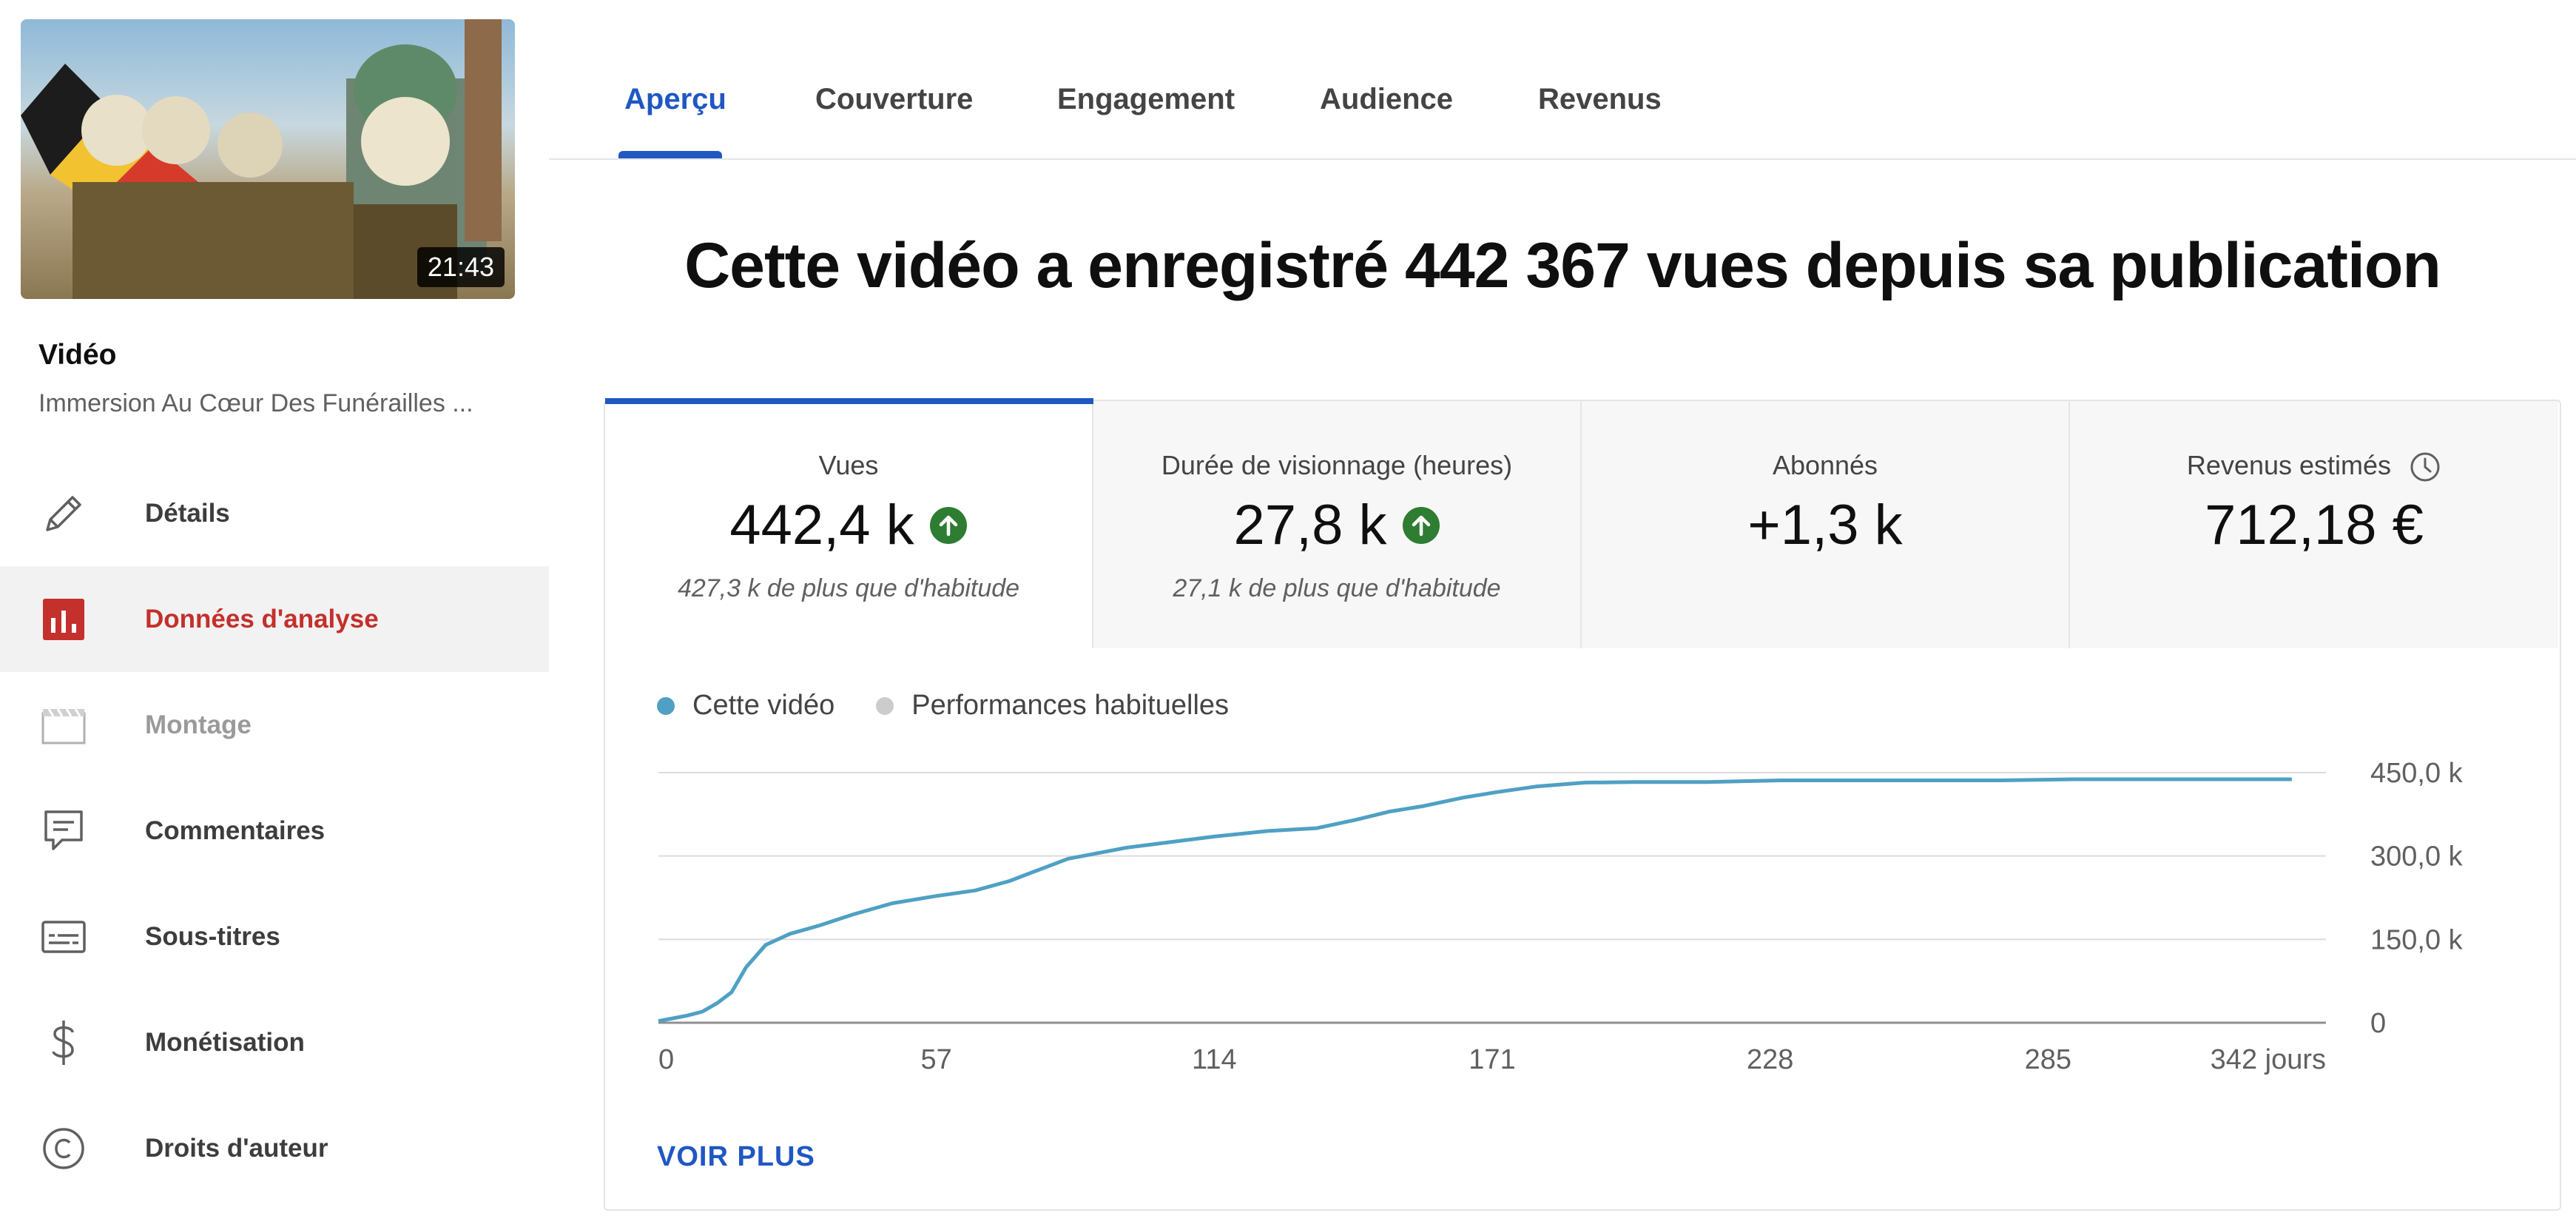 The width and height of the screenshot is (2576, 1227). I want to click on metric-value: 27,8 k, so click(1310, 525).